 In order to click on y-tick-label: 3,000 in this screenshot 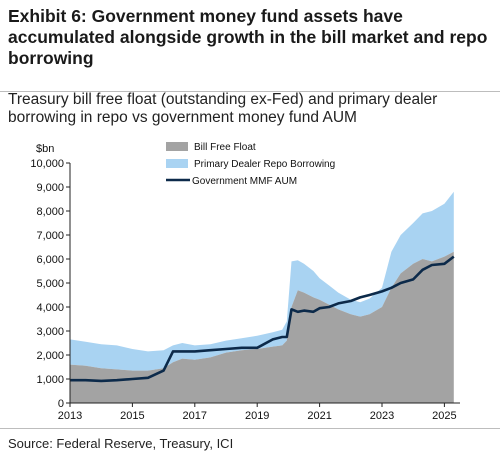, I will do `click(50, 332)`.